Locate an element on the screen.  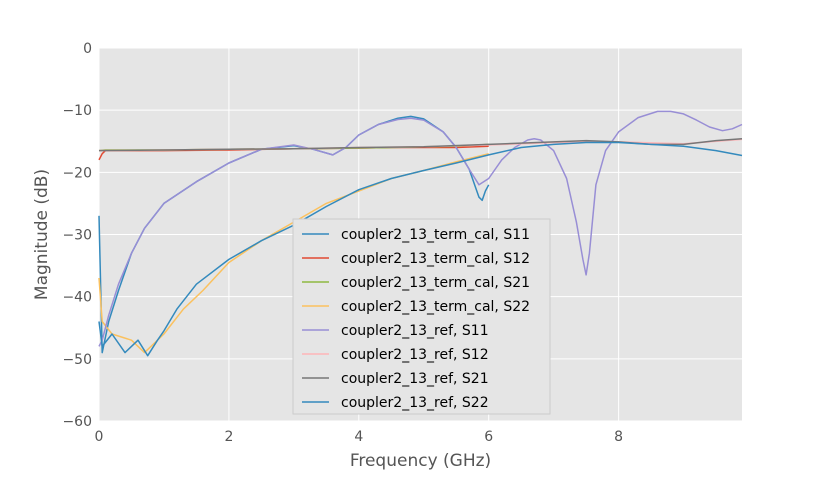
y-tick-label: −40 is located at coordinates (77, 298).